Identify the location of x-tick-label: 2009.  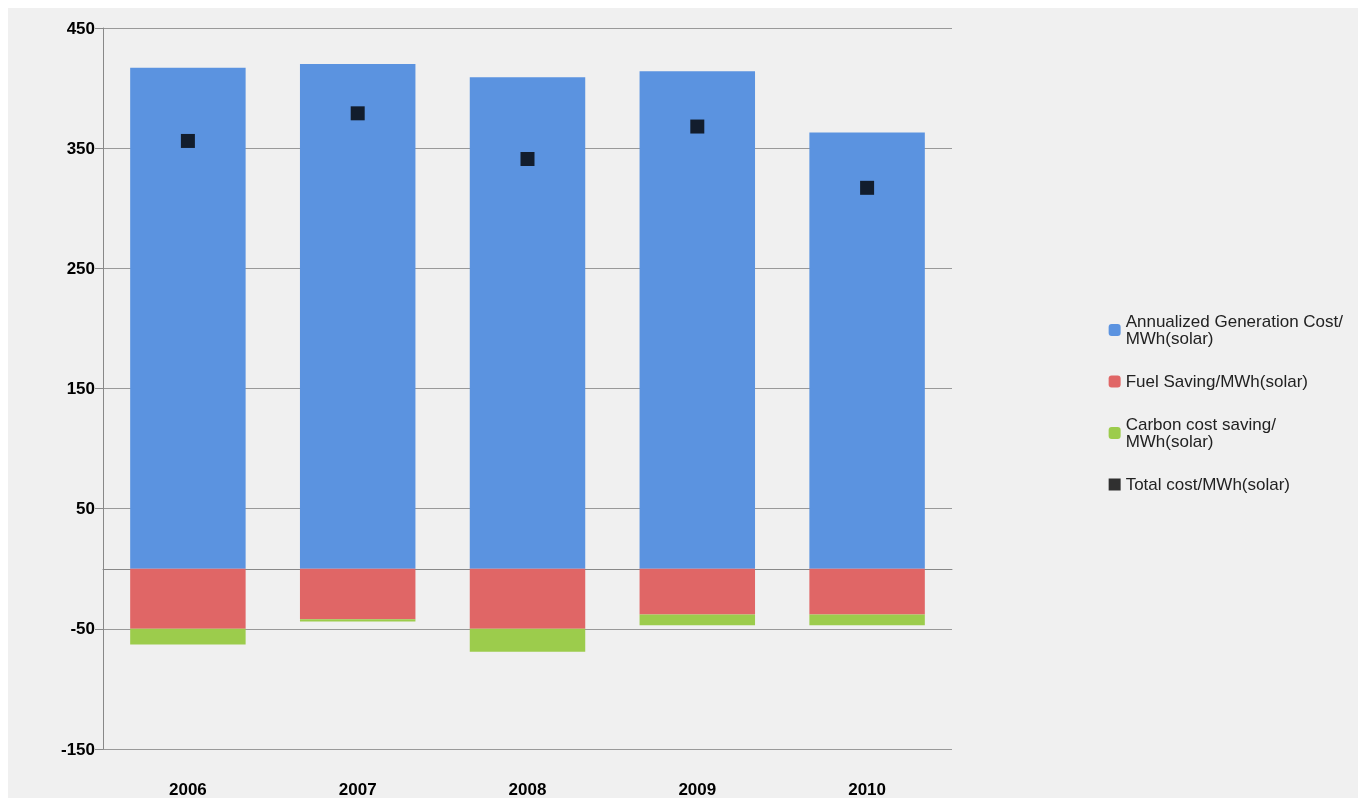
(697, 789).